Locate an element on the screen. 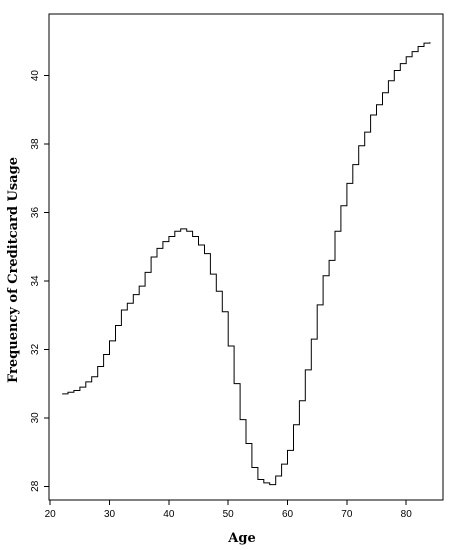 The height and width of the screenshot is (550, 450). y-tick-label-40: 40 is located at coordinates (35, 76).